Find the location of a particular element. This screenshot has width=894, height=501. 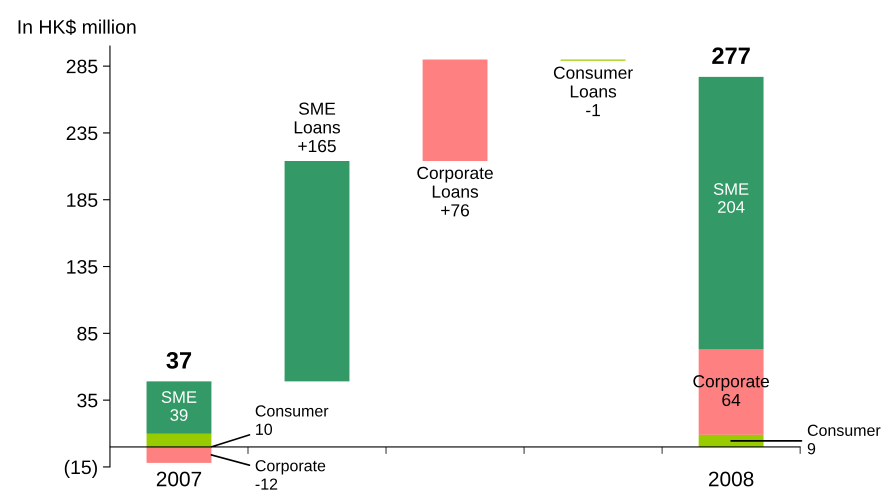

y-tick-label: 285 is located at coordinates (82, 67).